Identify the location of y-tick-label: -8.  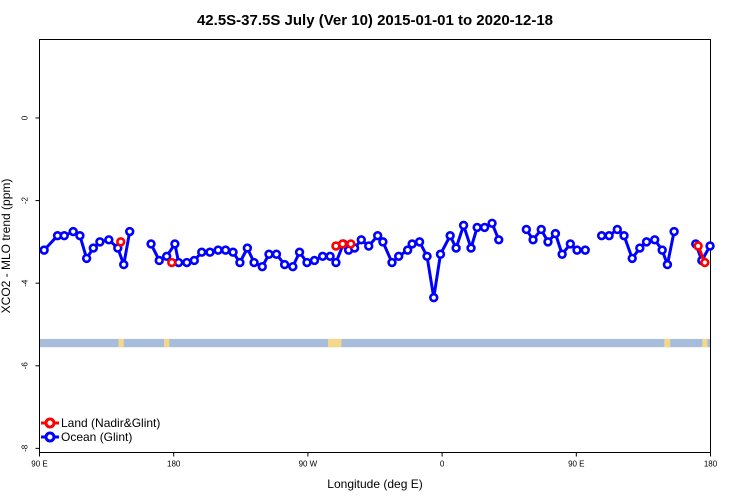
(25, 448).